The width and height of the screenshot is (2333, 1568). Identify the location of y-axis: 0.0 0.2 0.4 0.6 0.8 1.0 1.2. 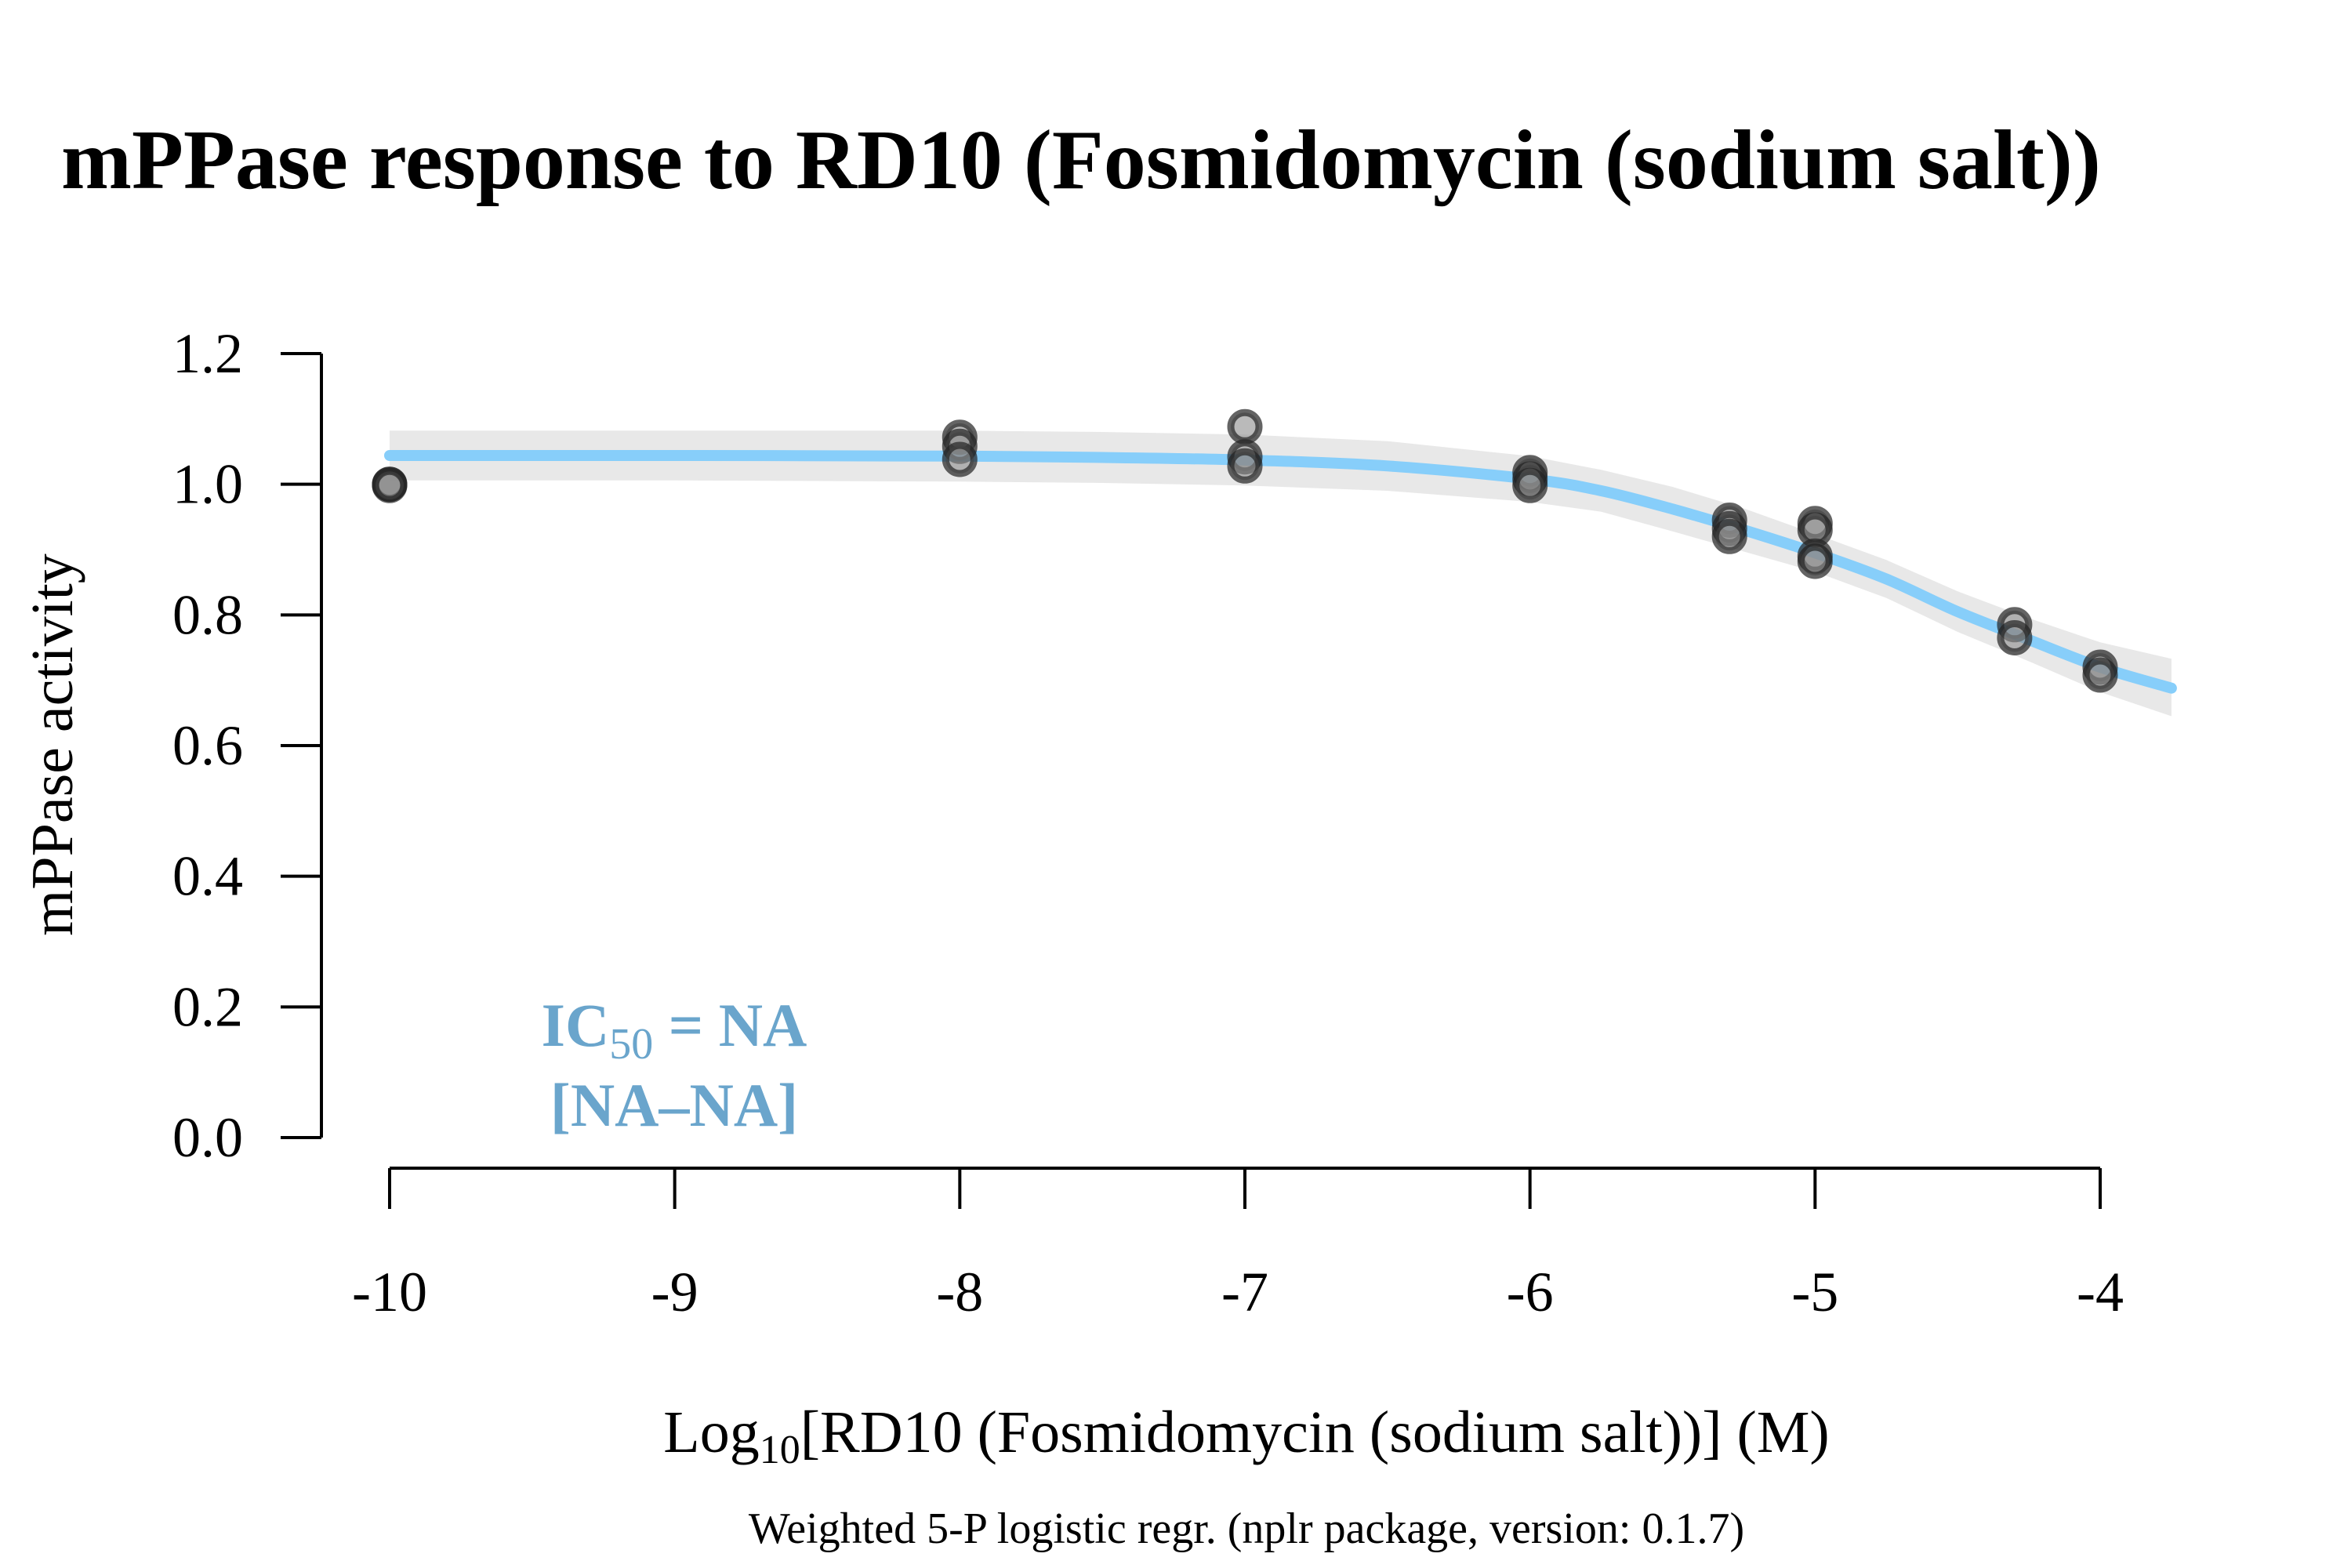
(247, 745).